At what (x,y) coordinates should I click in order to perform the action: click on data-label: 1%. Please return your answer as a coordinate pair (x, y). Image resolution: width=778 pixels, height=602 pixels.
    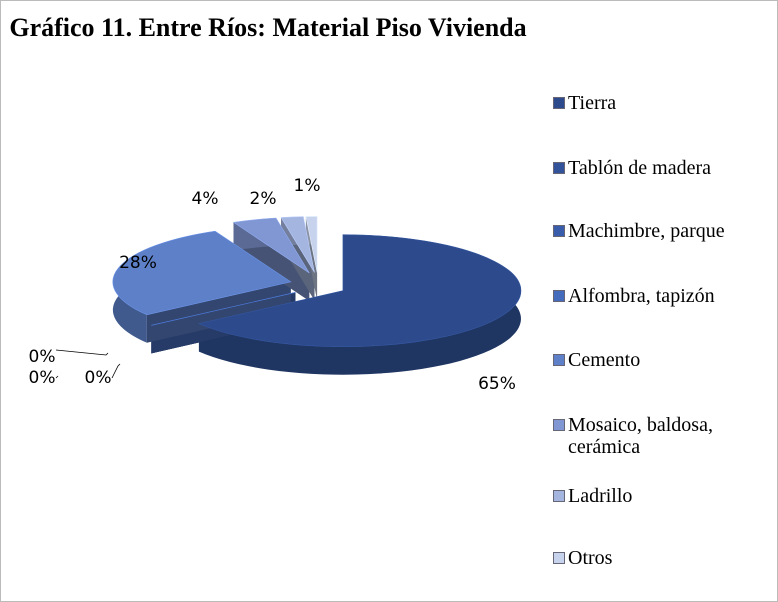
    Looking at the image, I should click on (307, 186).